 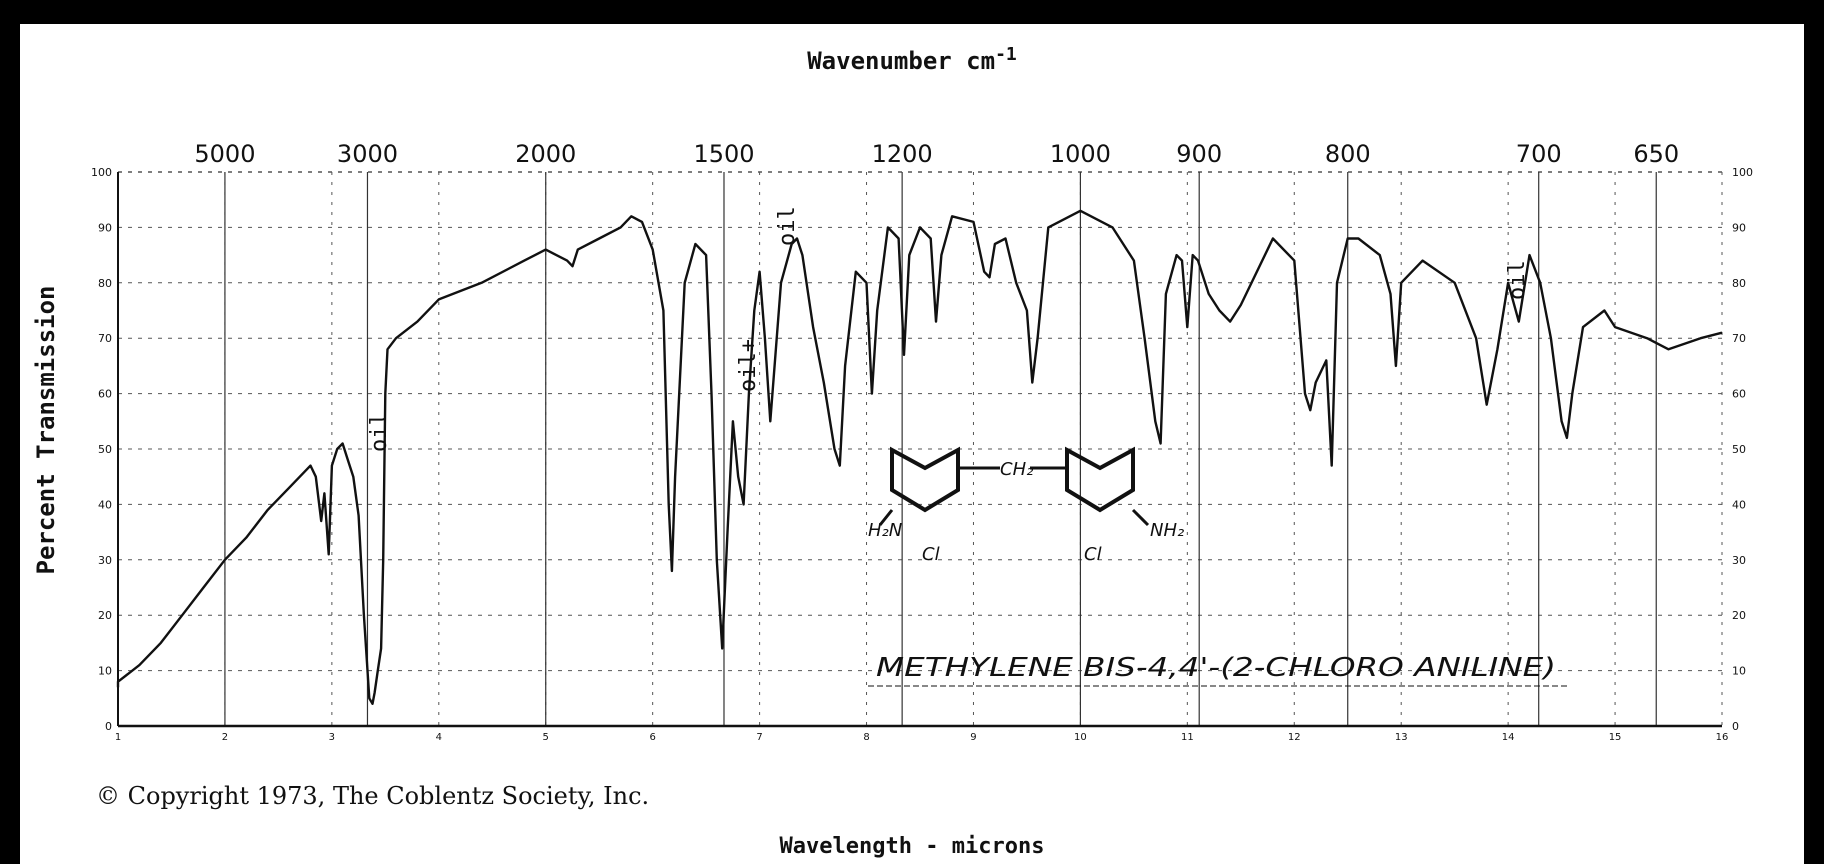 What do you see at coordinates (1656, 154) in the screenshot?
I see `wavenumber-tick-label: 650` at bounding box center [1656, 154].